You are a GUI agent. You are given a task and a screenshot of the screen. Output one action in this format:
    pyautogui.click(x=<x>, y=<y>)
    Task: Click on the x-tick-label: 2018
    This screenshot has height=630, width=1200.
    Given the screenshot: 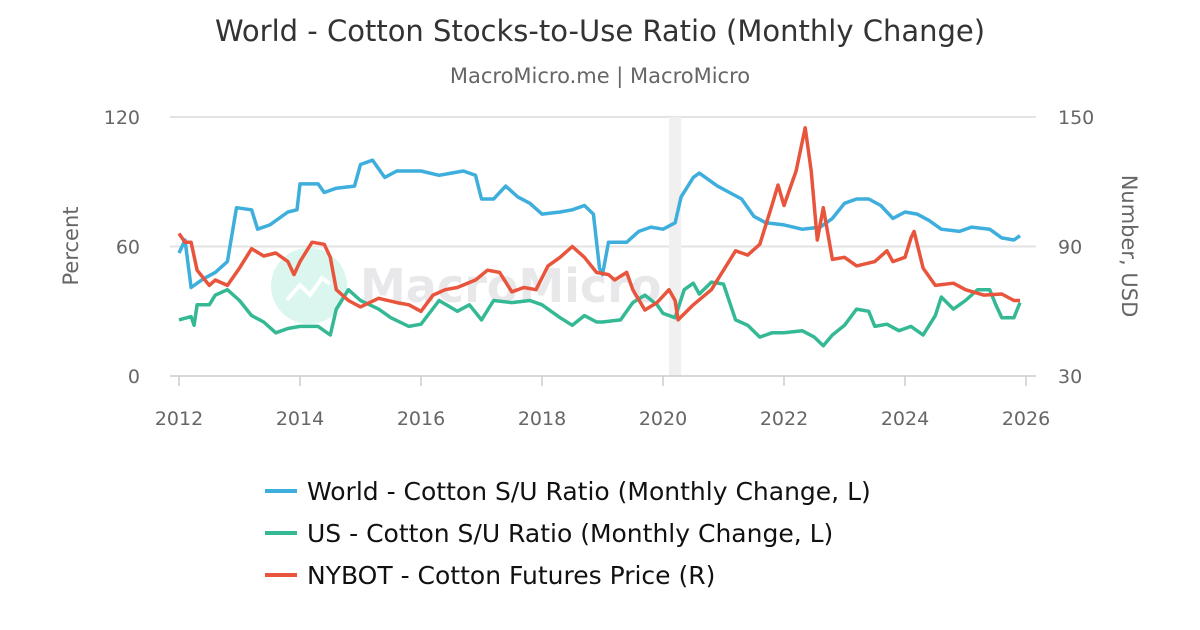 What is the action you would take?
    pyautogui.click(x=542, y=419)
    